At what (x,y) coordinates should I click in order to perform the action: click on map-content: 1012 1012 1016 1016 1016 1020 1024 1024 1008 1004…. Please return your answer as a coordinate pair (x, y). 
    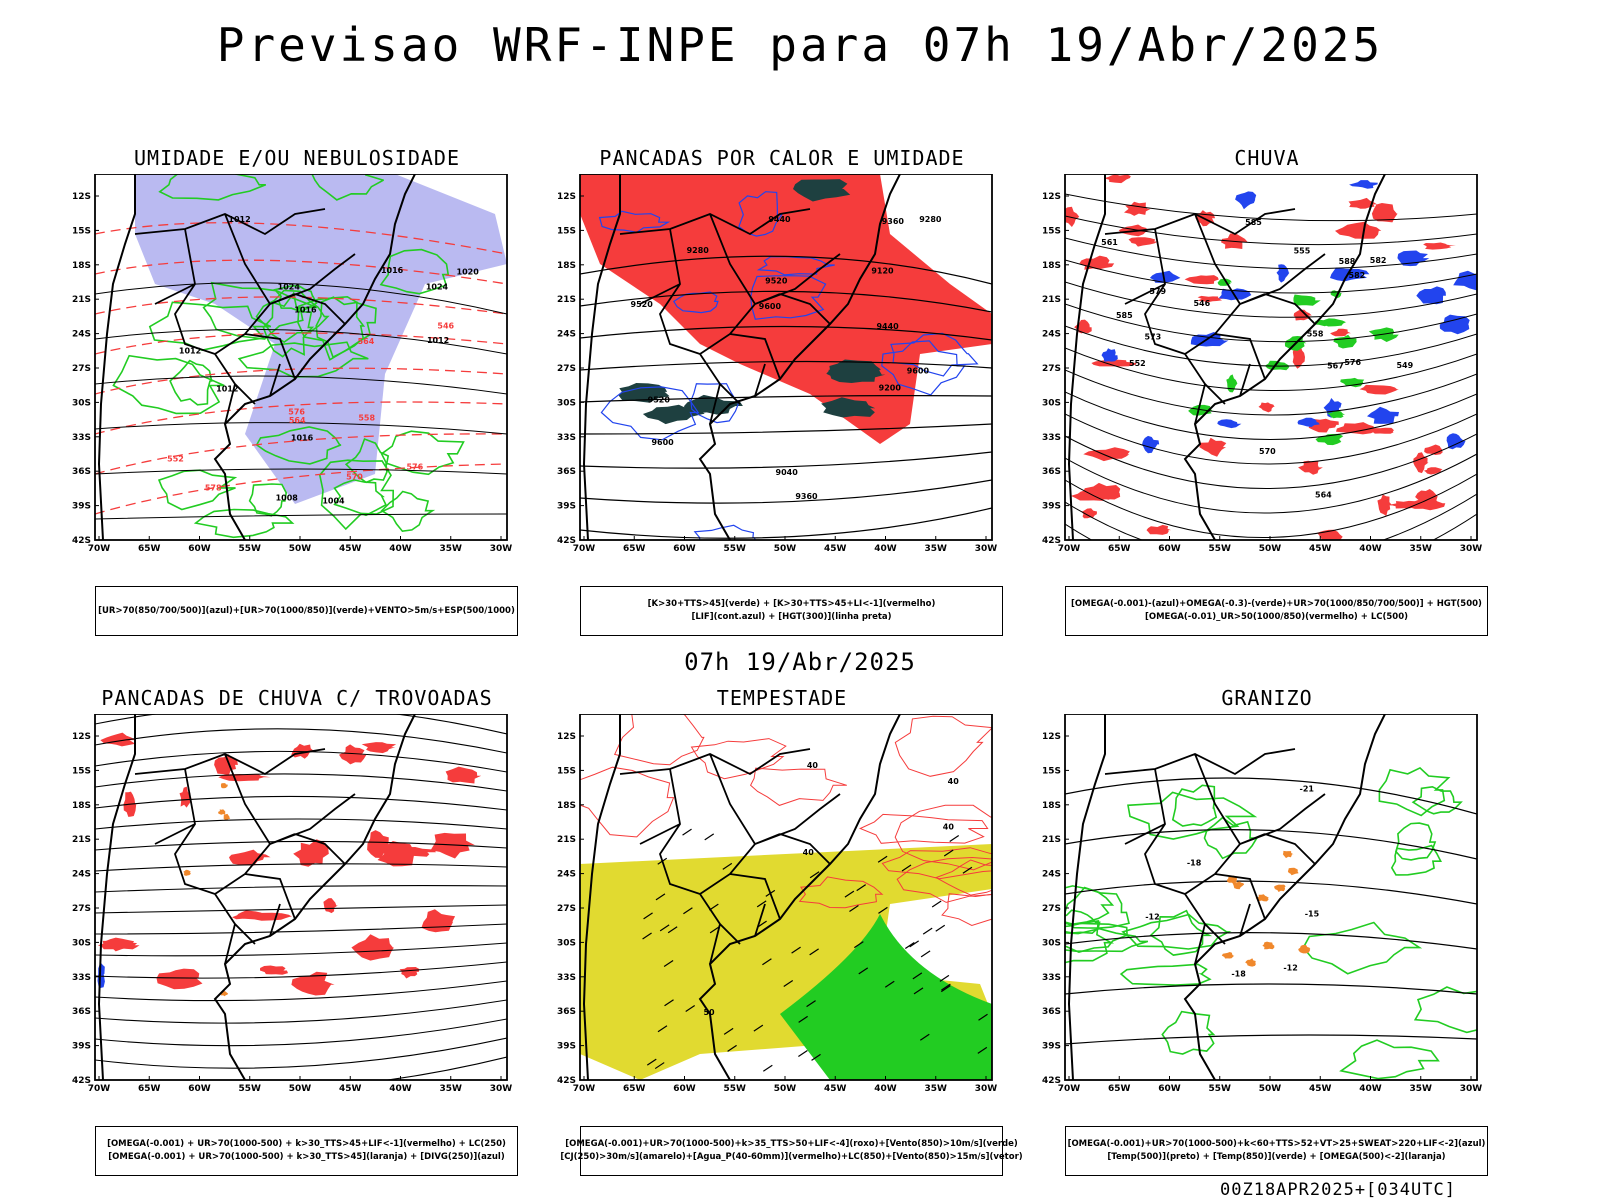
    Looking at the image, I should click on (301, 357).